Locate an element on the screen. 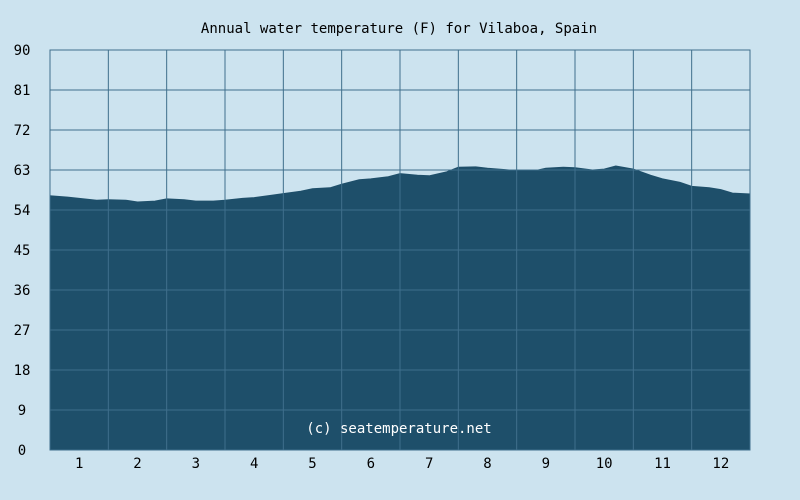 The width and height of the screenshot is (800, 500). y-tick-label: 45 is located at coordinates (22, 251).